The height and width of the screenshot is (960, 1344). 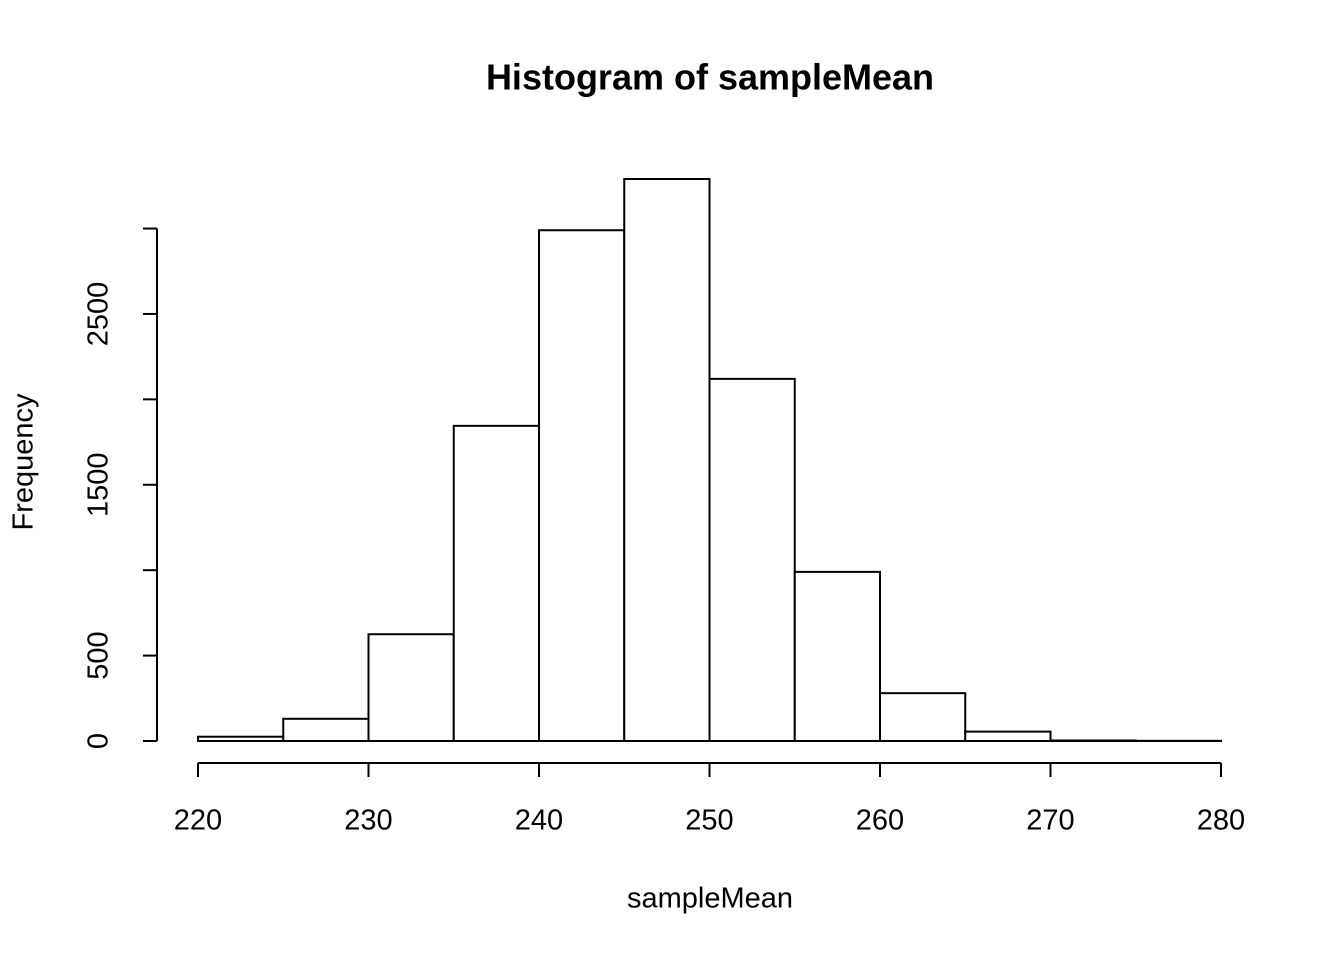 I want to click on y-tick-label: 500, so click(x=99, y=655).